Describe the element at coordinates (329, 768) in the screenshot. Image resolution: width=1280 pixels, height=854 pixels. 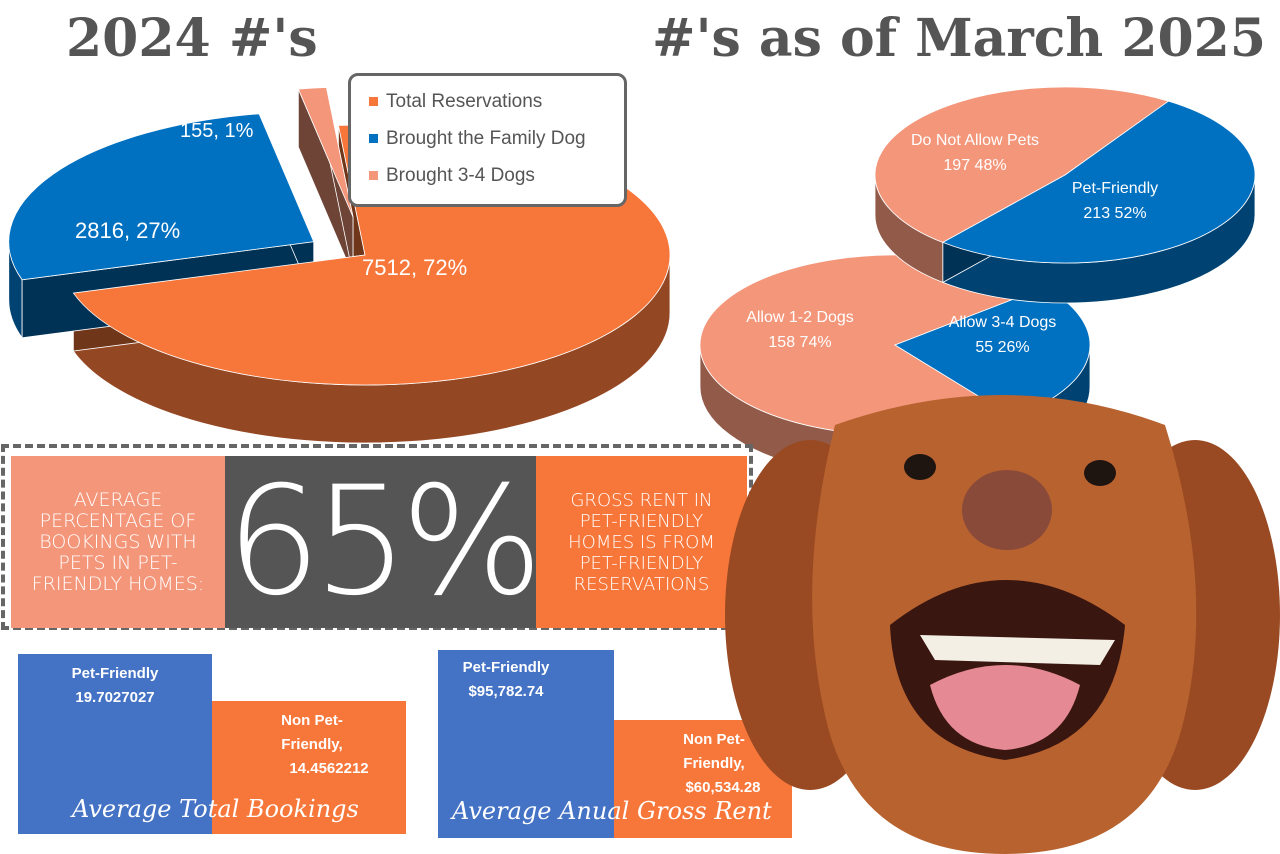
I see `bar-value: 14.4562212` at that location.